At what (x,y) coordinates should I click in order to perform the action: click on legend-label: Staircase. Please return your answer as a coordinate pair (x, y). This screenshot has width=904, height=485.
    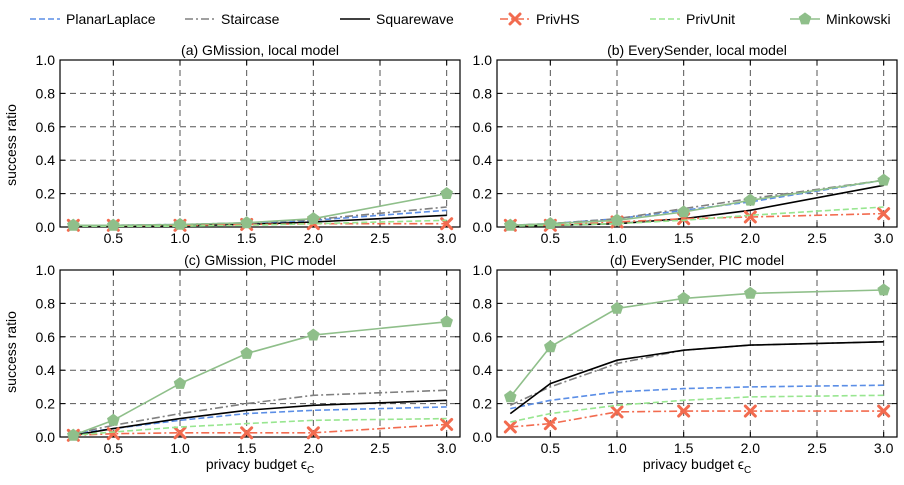
    Looking at the image, I should click on (250, 19).